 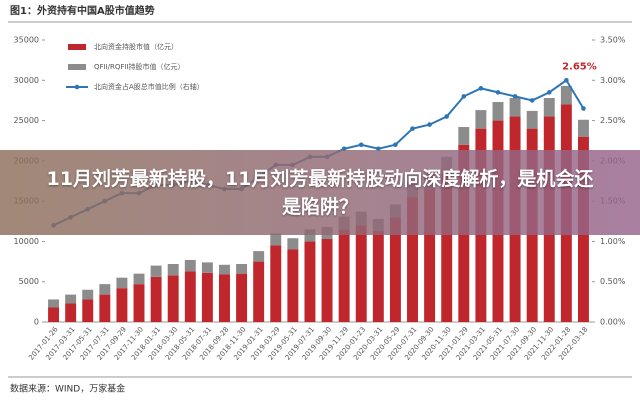 I want to click on y-tick-label: 30000, so click(x=26, y=80).